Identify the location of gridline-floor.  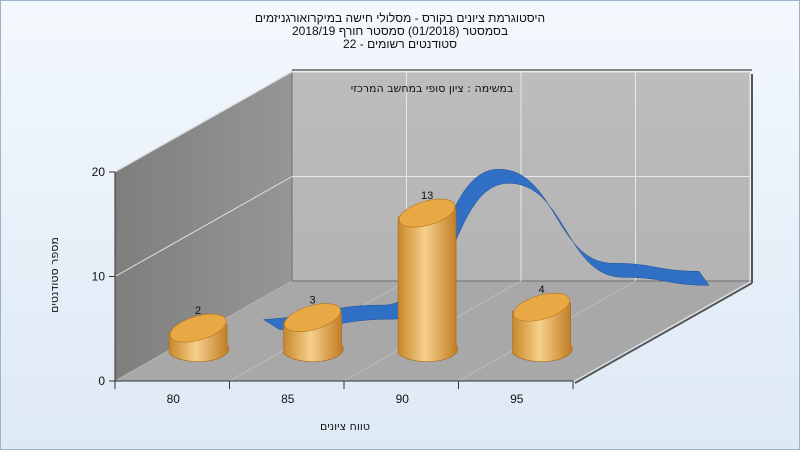
(661, 331).